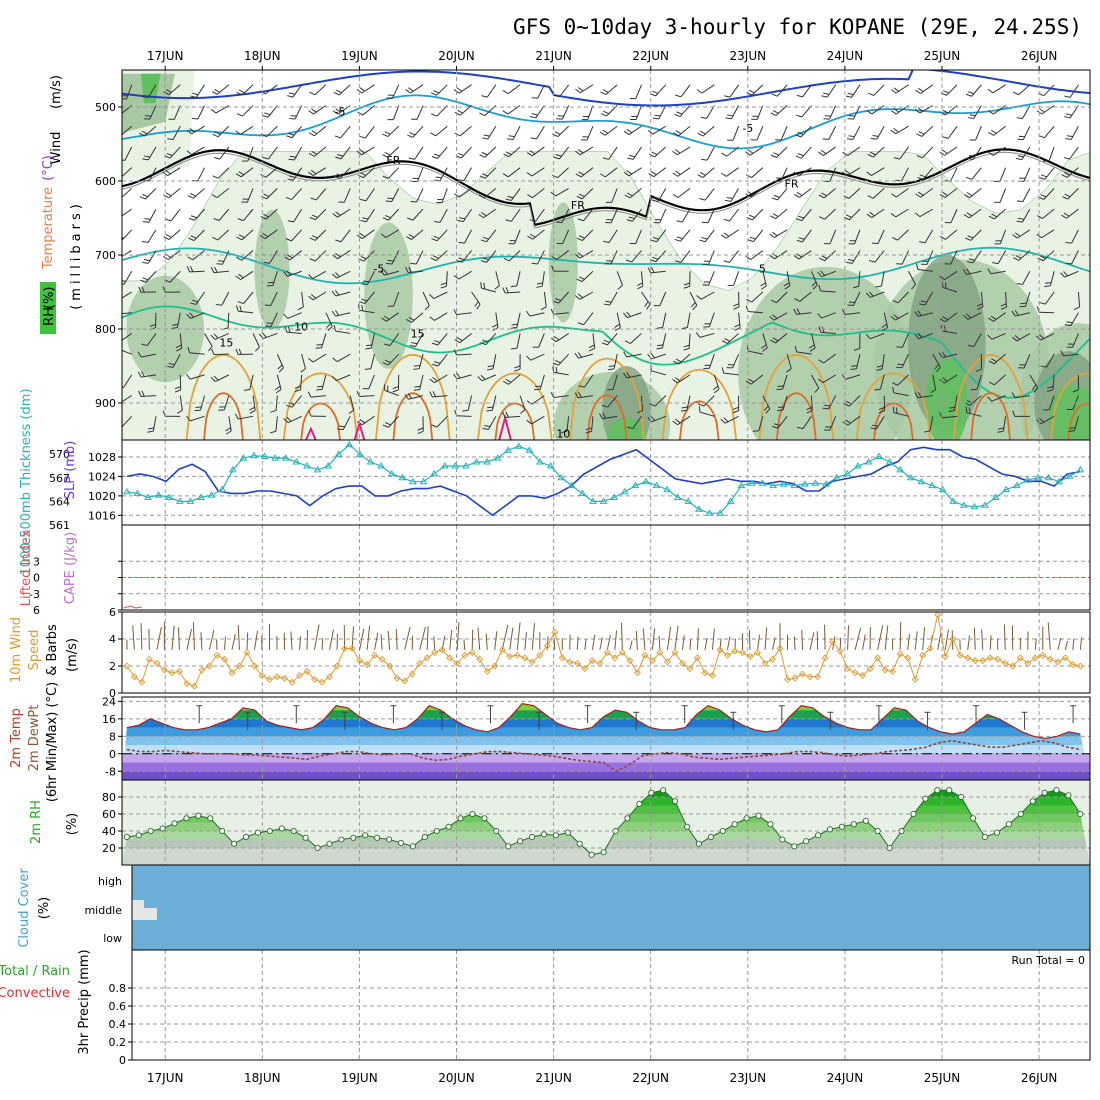  I want to click on upper-ylabel-rh-units: (%), so click(49, 298).